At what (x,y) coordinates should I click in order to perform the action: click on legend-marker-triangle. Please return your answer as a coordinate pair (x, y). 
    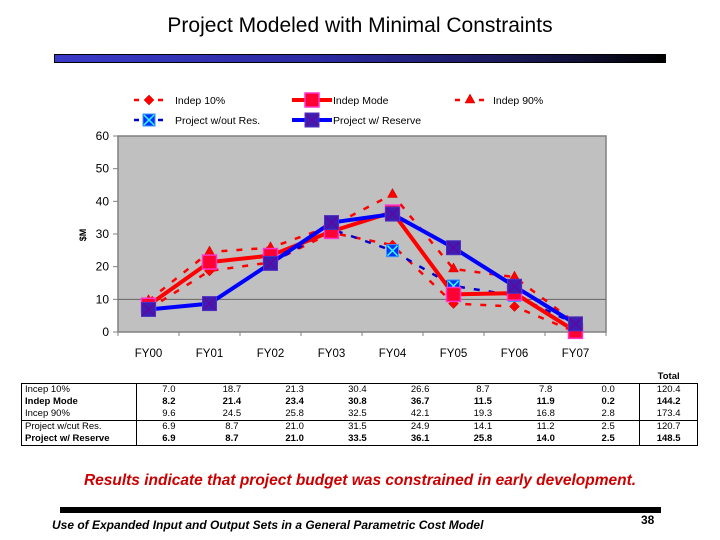
    Looking at the image, I should click on (470, 98).